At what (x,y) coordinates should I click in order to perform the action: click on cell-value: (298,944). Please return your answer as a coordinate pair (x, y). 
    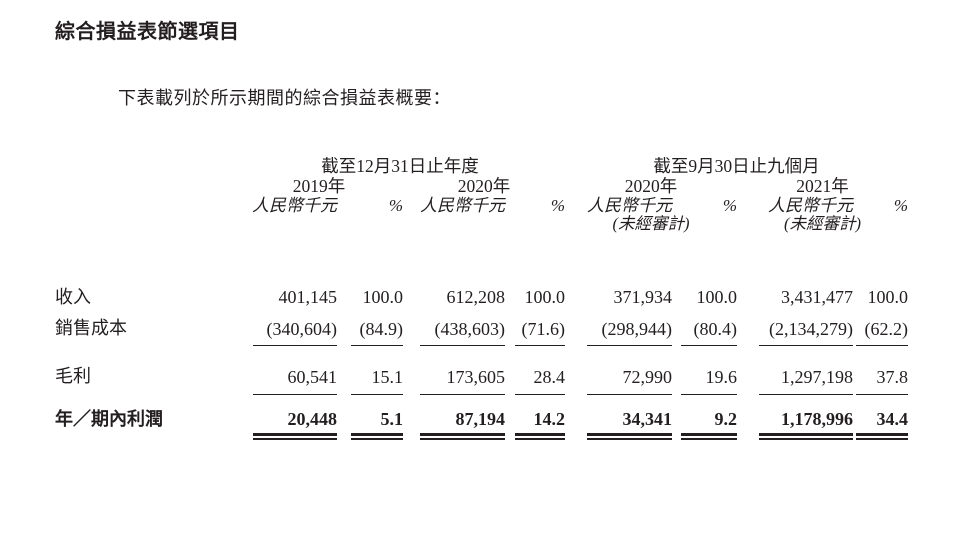
    Looking at the image, I should click on (629, 333).